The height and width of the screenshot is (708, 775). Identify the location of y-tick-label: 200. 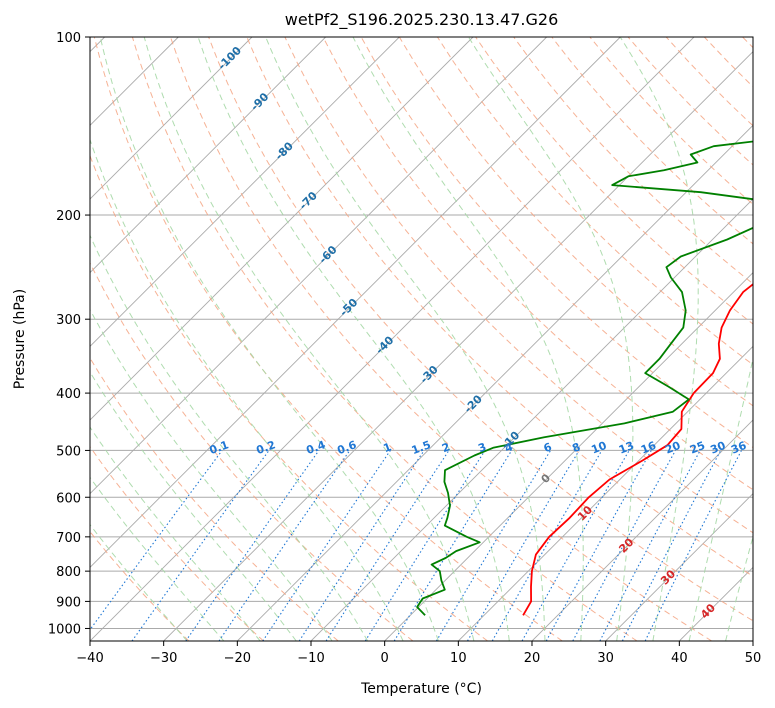
(68, 216).